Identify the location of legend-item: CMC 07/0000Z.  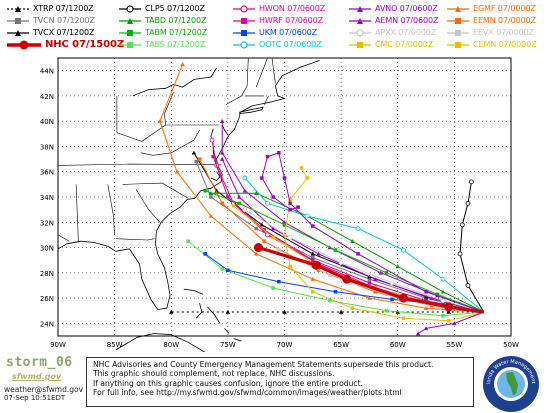
(390, 44).